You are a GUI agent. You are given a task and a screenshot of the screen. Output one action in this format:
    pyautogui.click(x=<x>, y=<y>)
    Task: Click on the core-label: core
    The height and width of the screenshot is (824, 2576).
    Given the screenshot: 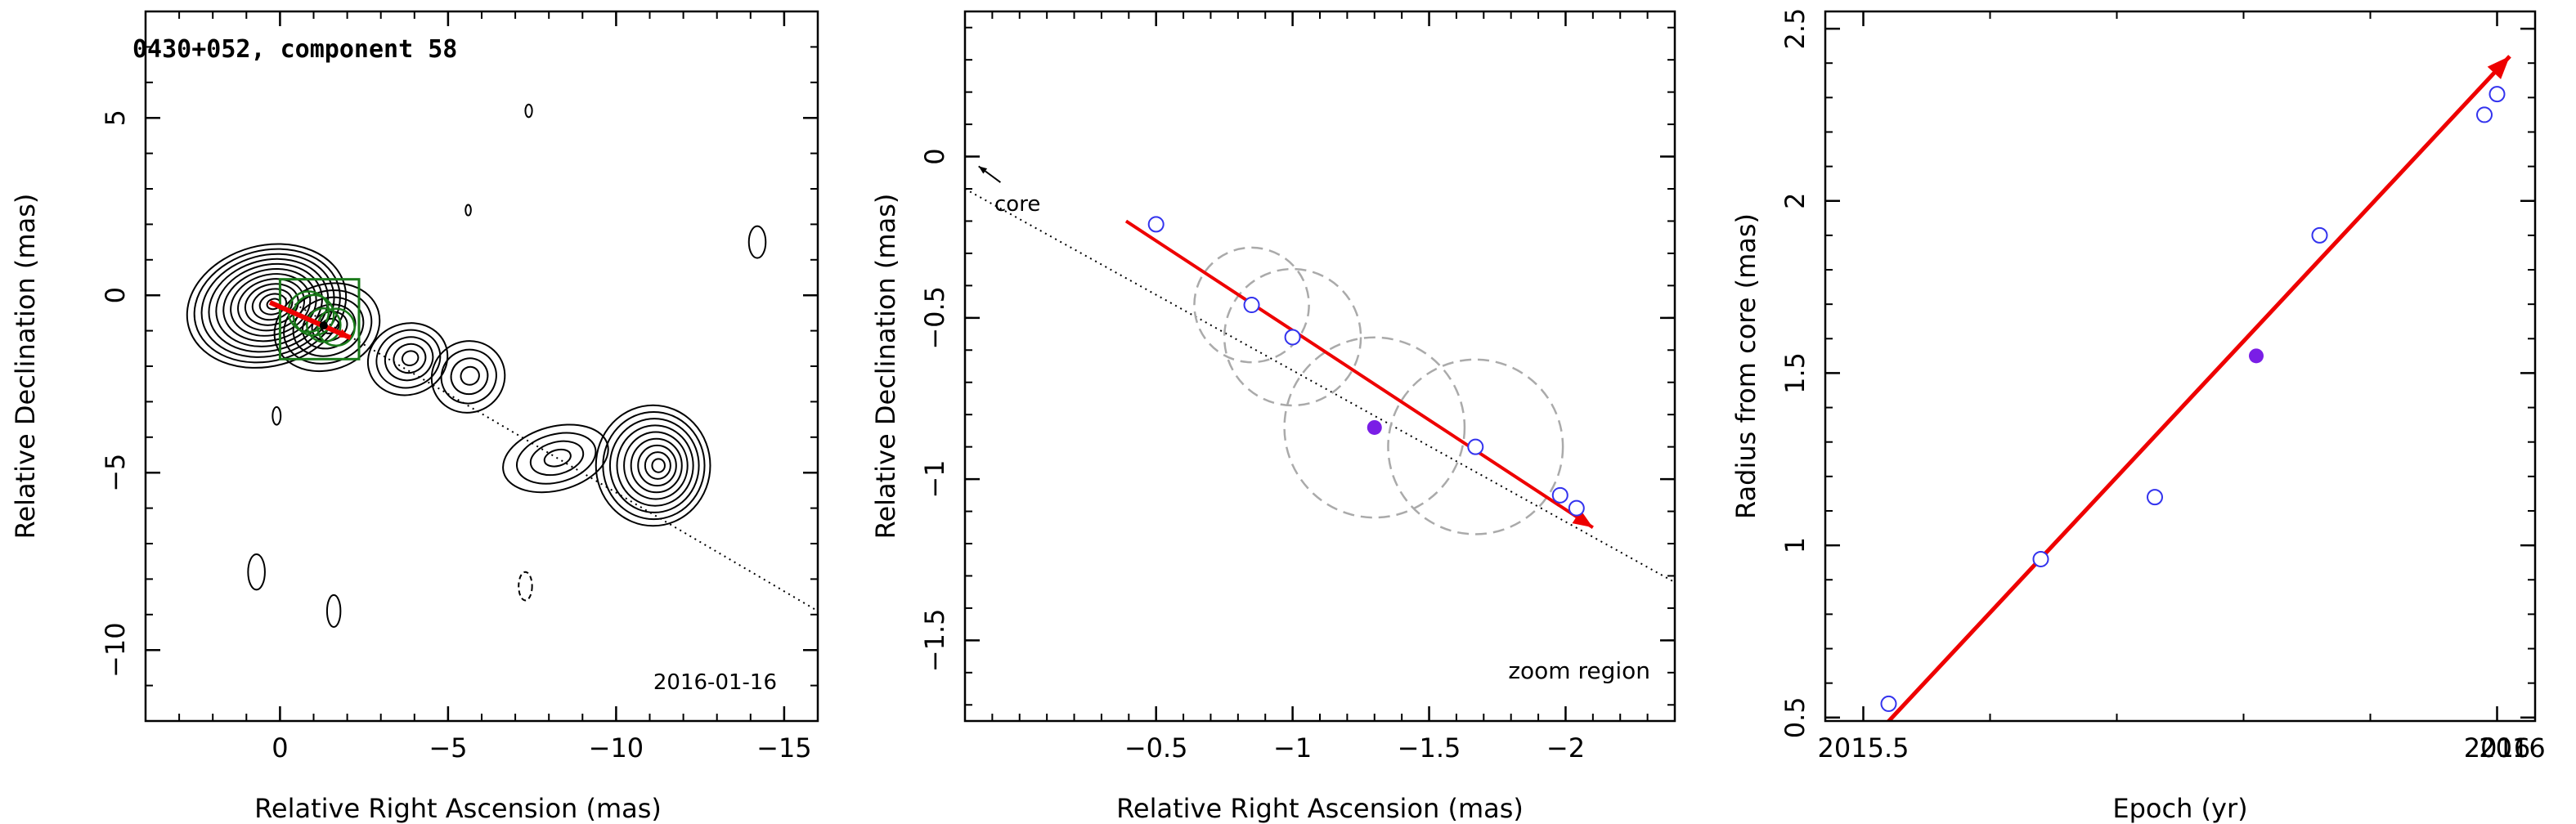 What is the action you would take?
    pyautogui.click(x=1017, y=204)
    